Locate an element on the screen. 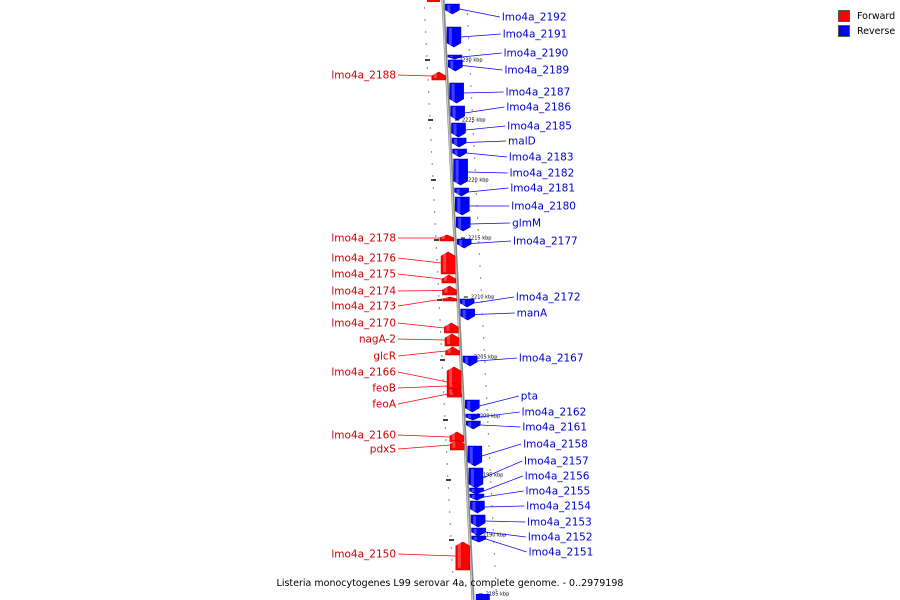 Image resolution: width=900 pixels, height=600 pixels. gene-label-lmo4a_2170: lmo4a_2170 is located at coordinates (363, 324).